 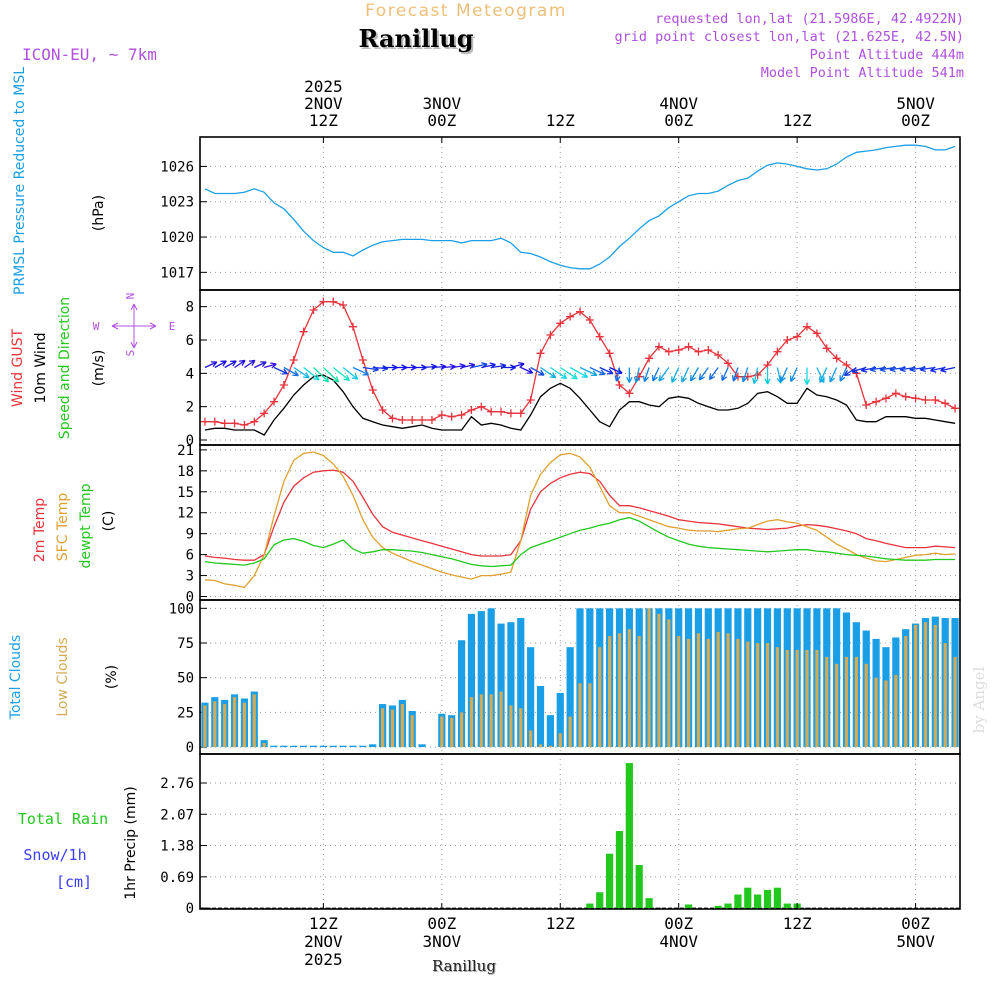 What do you see at coordinates (134, 325) in the screenshot?
I see `compass-rose: W E N S` at bounding box center [134, 325].